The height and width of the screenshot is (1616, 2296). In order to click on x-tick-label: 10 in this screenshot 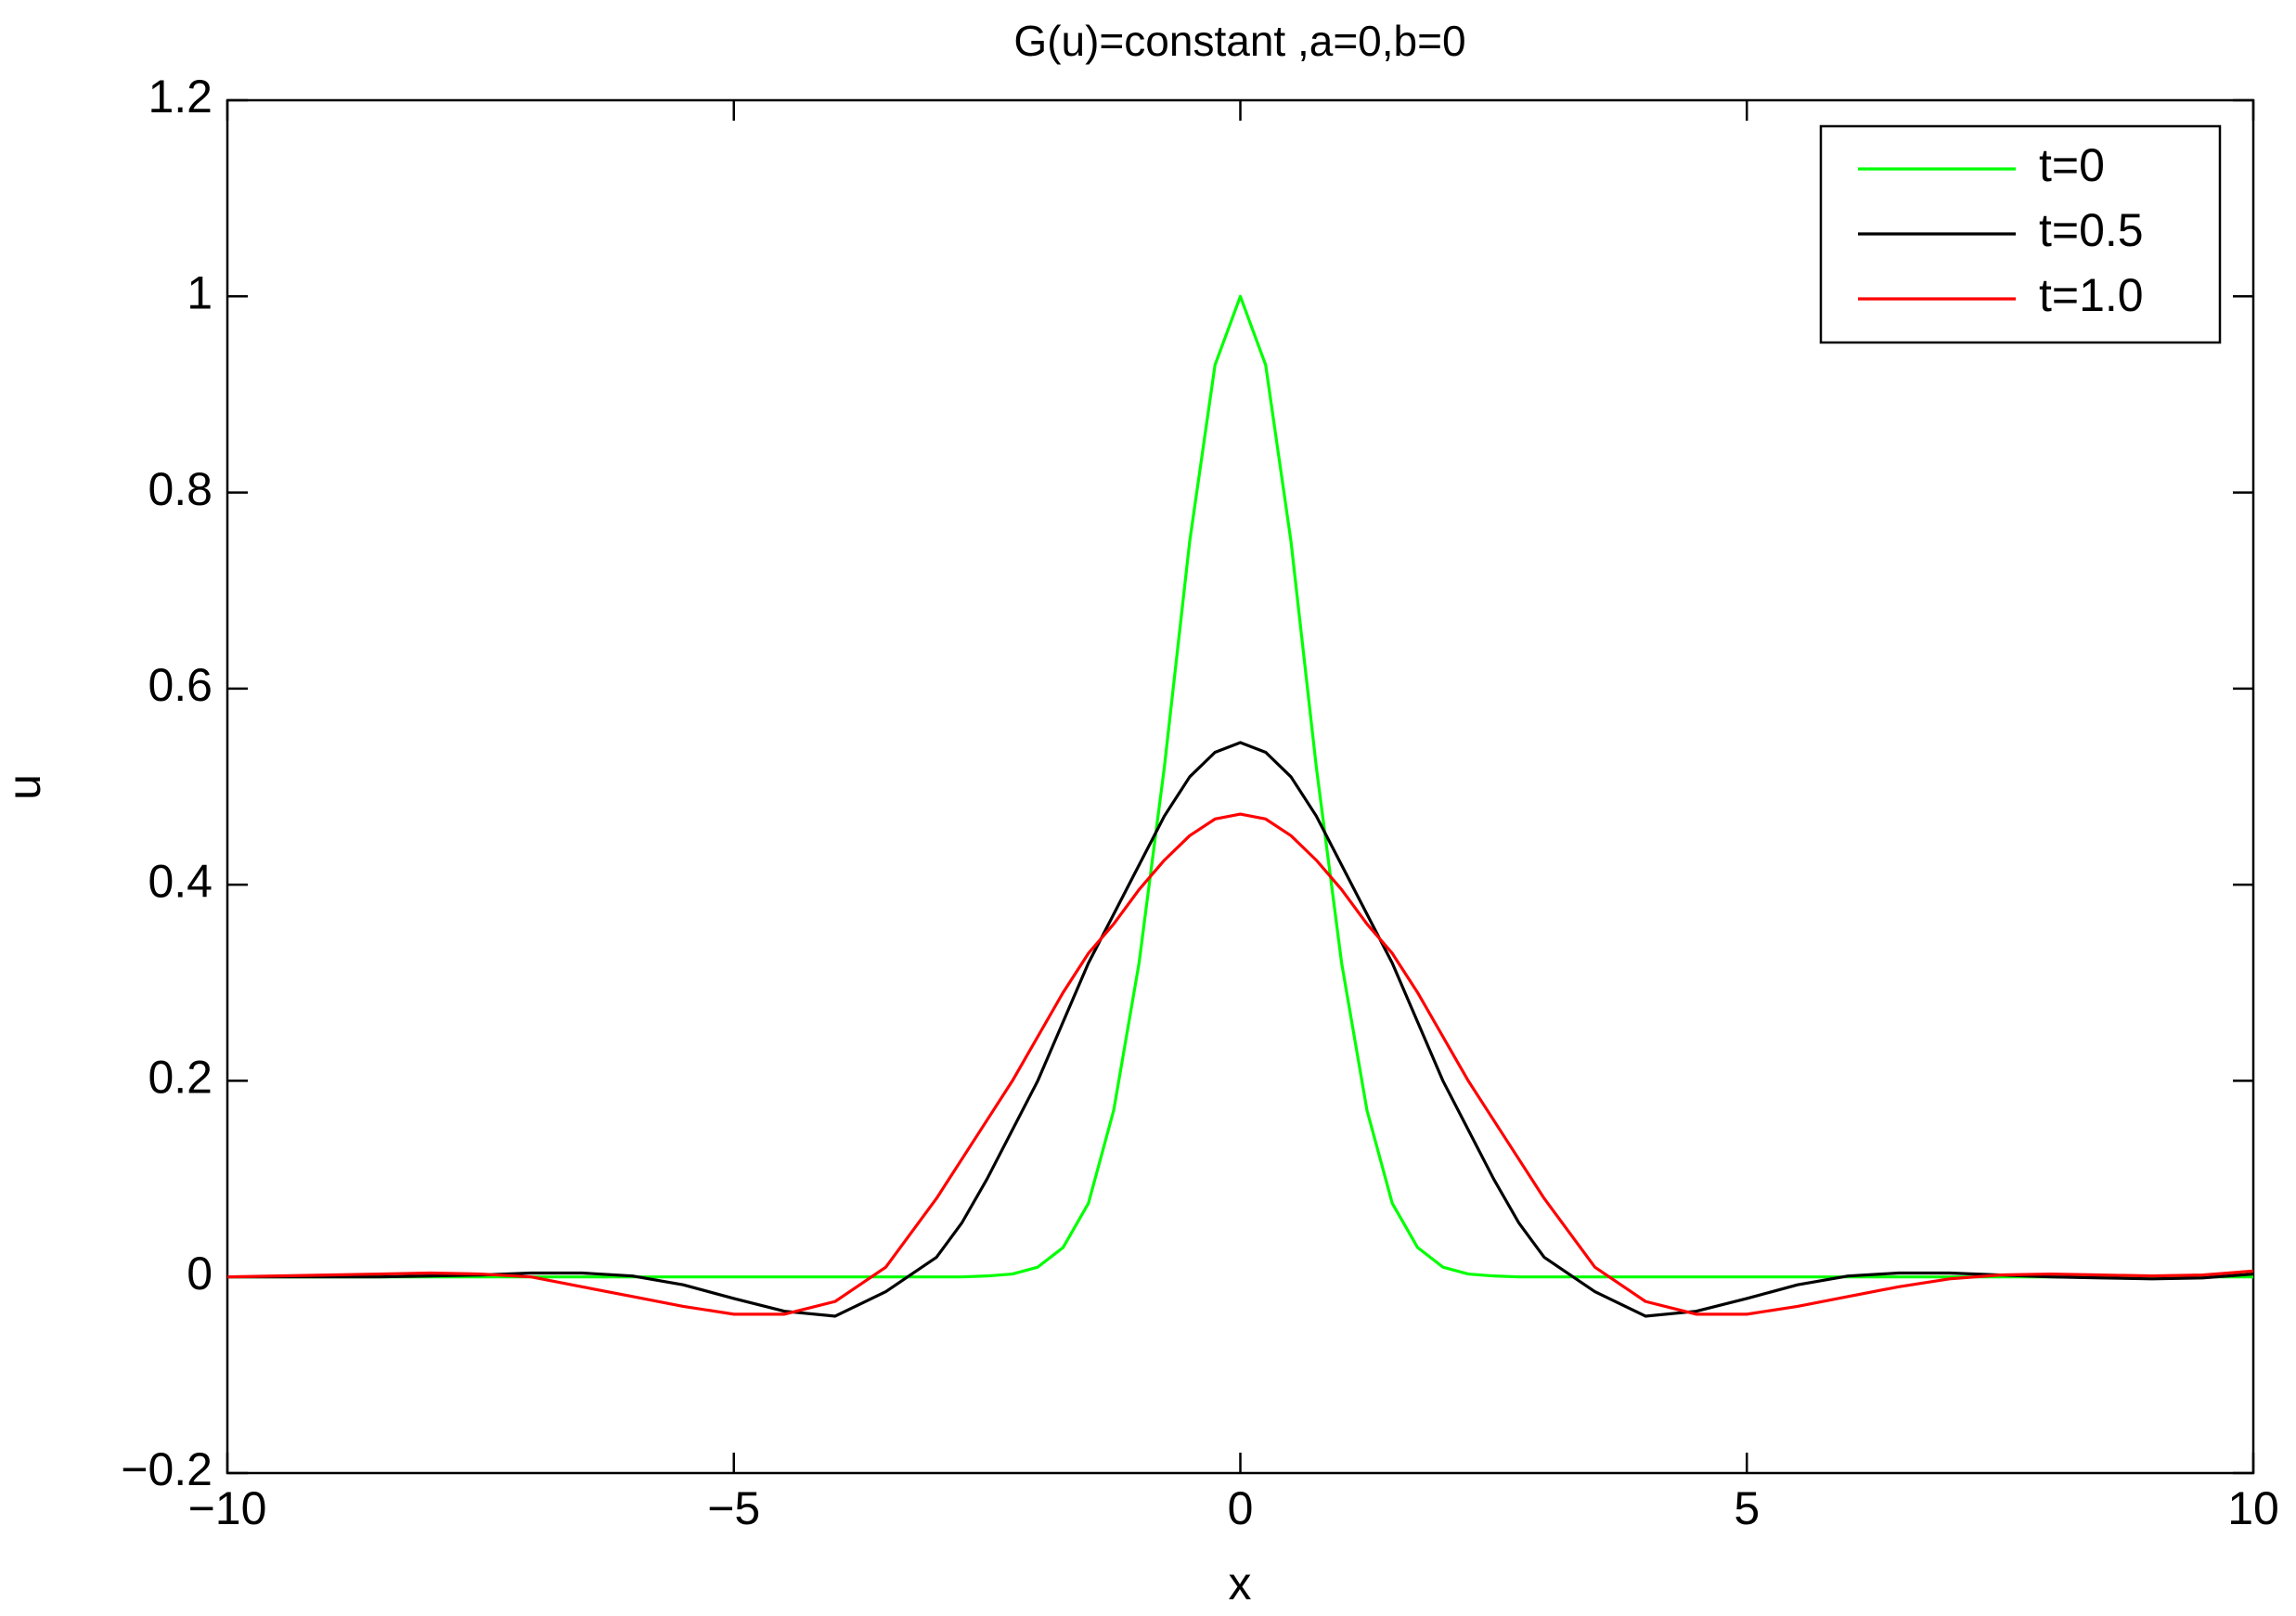, I will do `click(2253, 1508)`.